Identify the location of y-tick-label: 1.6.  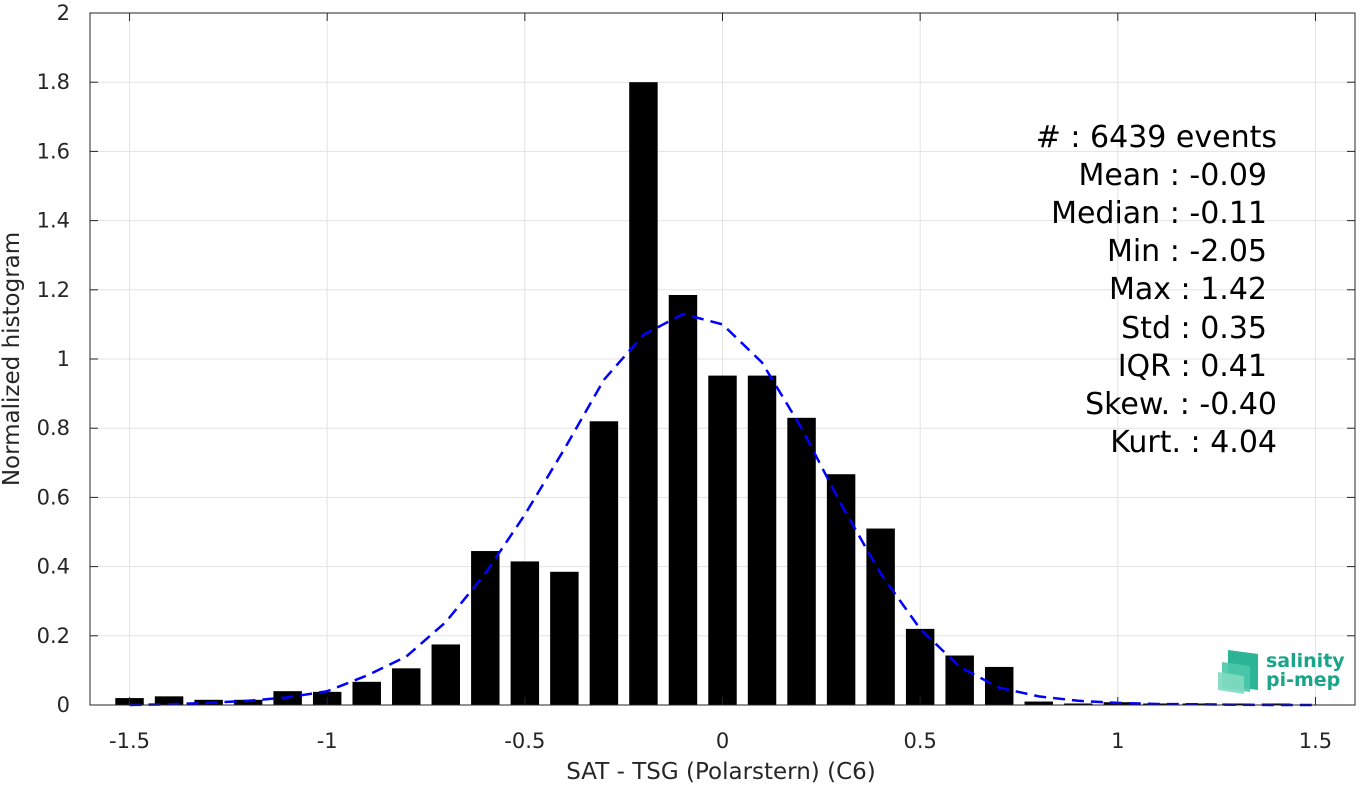
(53, 151).